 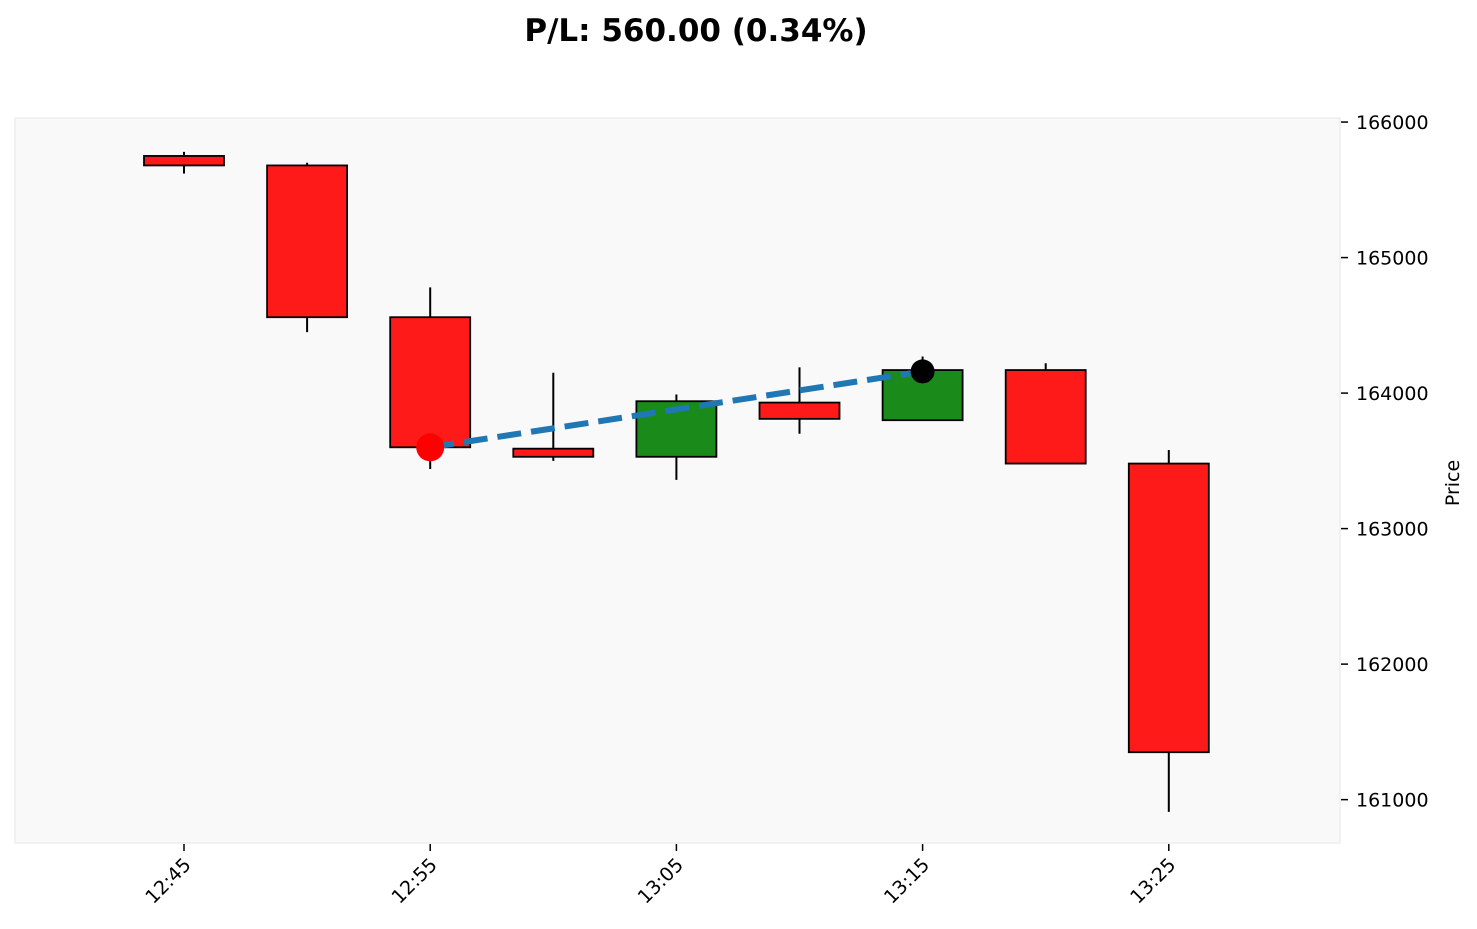 What do you see at coordinates (1453, 483) in the screenshot?
I see `y-axis-label: Price` at bounding box center [1453, 483].